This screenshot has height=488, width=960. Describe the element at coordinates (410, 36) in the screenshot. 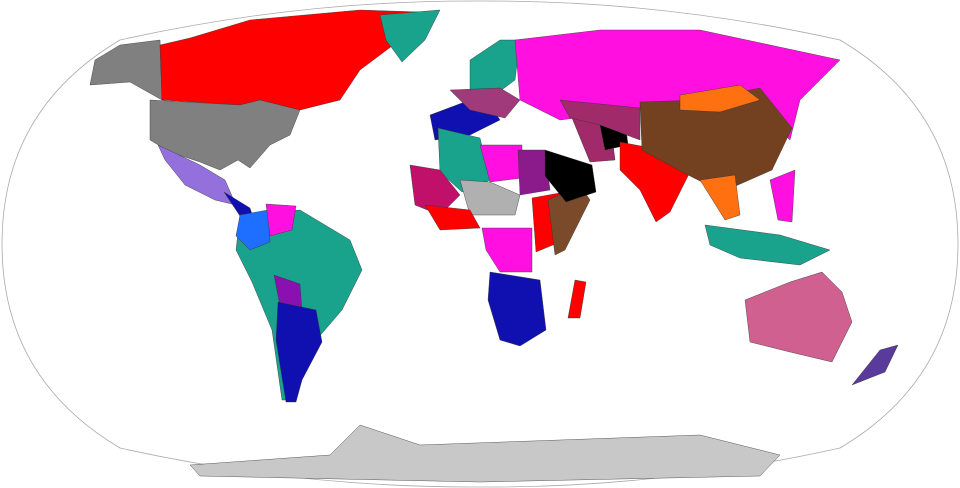

I see `region-greenland` at that location.